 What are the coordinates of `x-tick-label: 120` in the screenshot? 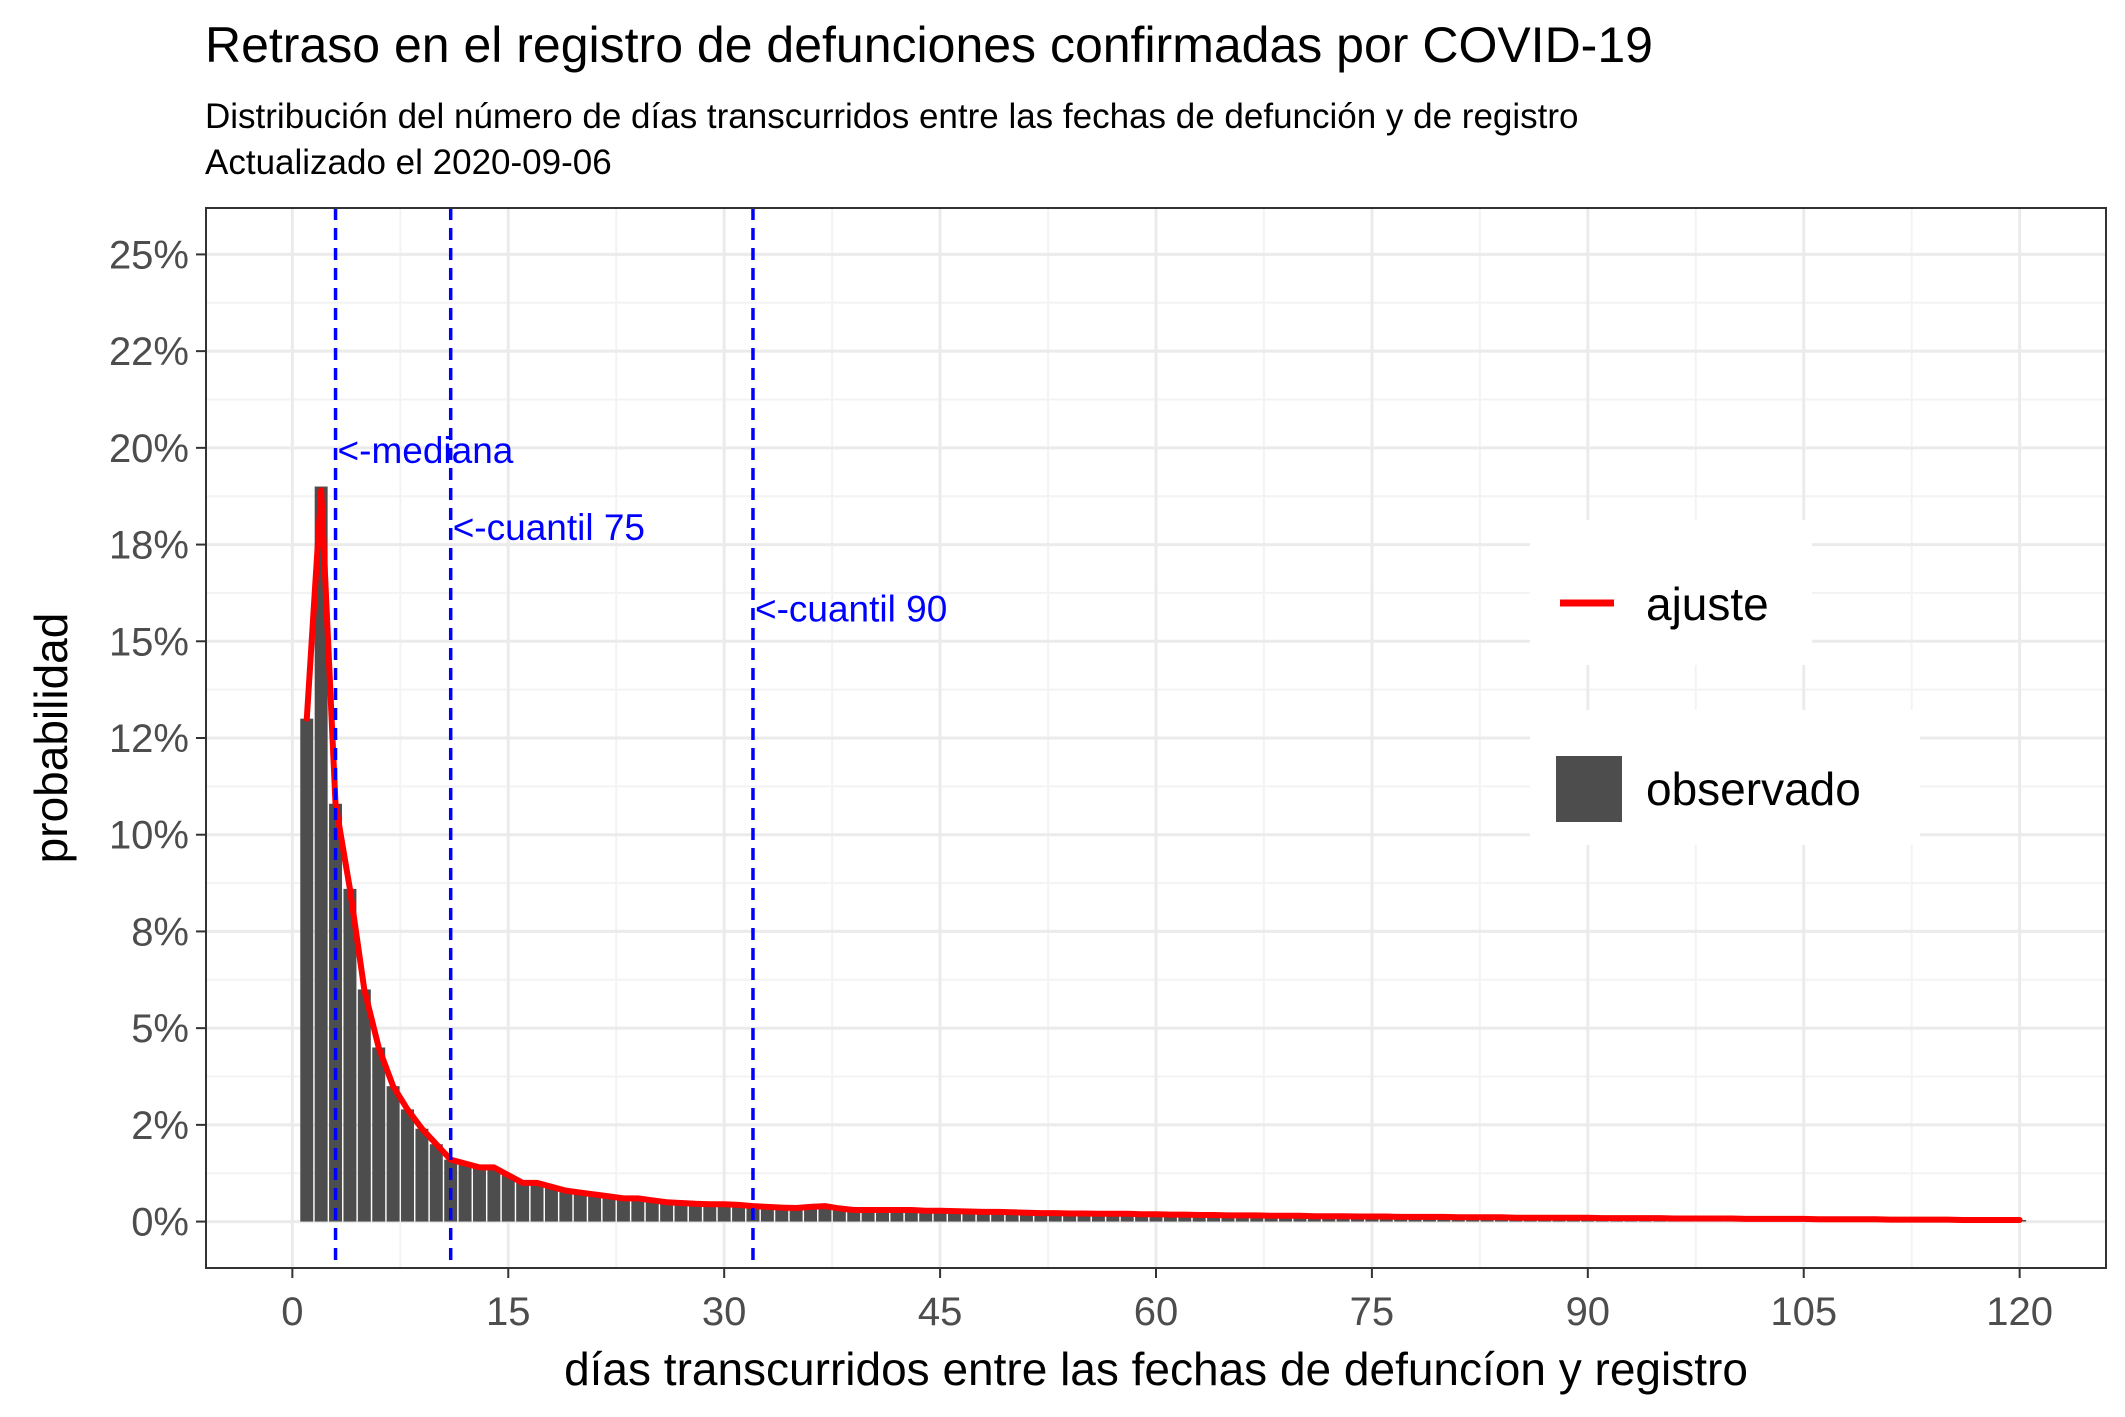 It's located at (2019, 1312).